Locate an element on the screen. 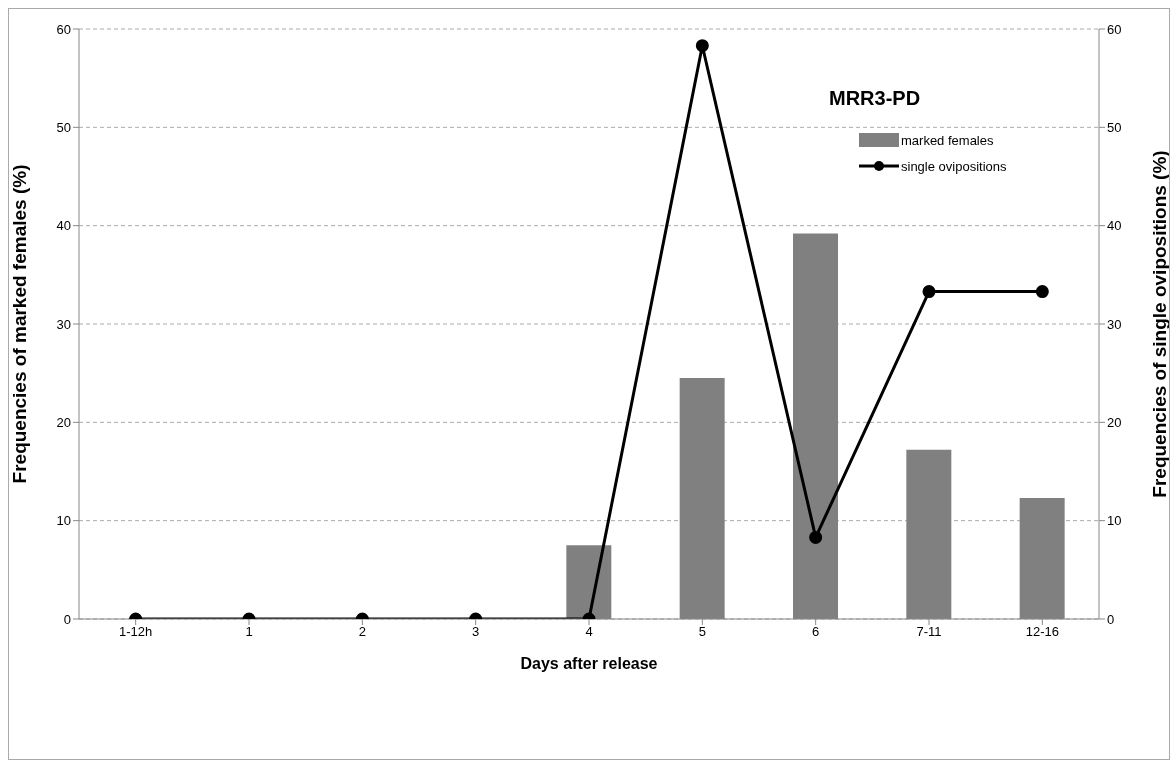 This screenshot has width=1175, height=767. y2-tick-label: 60 is located at coordinates (1114, 29).